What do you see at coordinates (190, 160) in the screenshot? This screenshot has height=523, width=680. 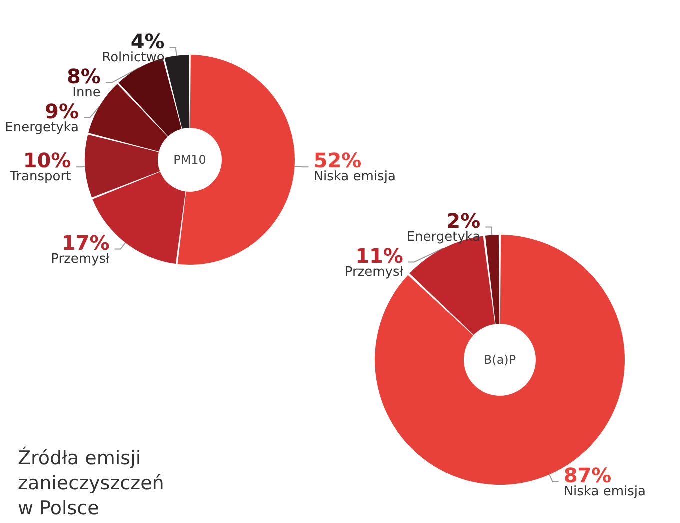 I see `text: PM10` at bounding box center [190, 160].